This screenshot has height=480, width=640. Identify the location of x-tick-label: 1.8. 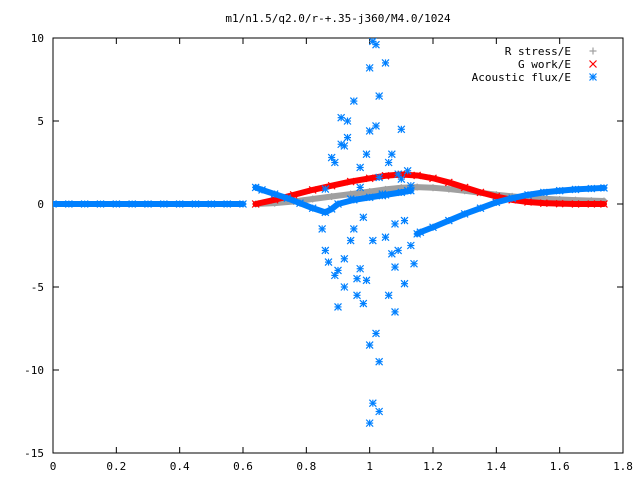
(623, 466).